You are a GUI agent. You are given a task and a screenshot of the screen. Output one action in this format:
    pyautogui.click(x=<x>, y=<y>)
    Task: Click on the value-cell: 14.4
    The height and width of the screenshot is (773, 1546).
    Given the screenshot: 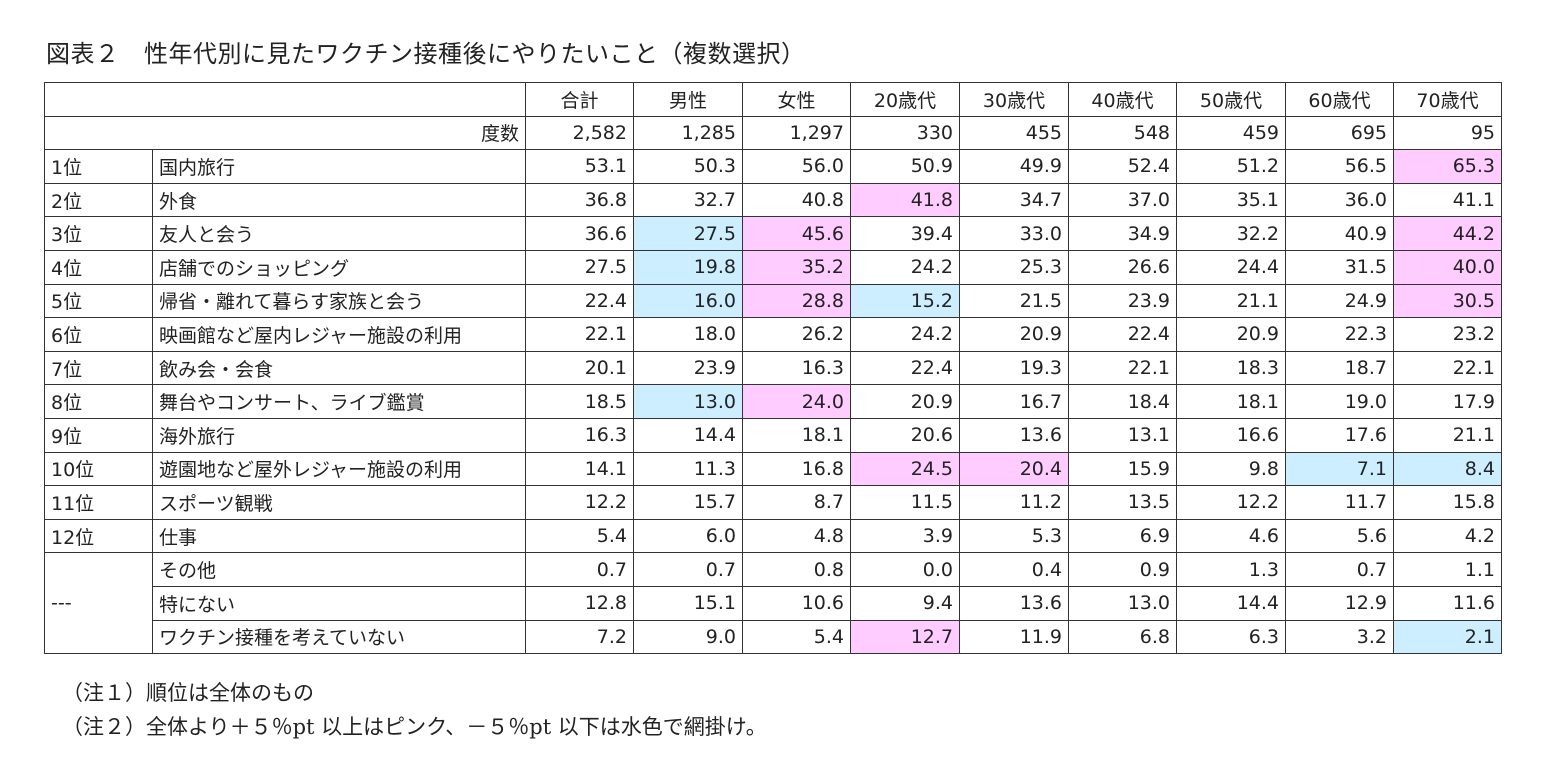 What is the action you would take?
    pyautogui.click(x=688, y=435)
    